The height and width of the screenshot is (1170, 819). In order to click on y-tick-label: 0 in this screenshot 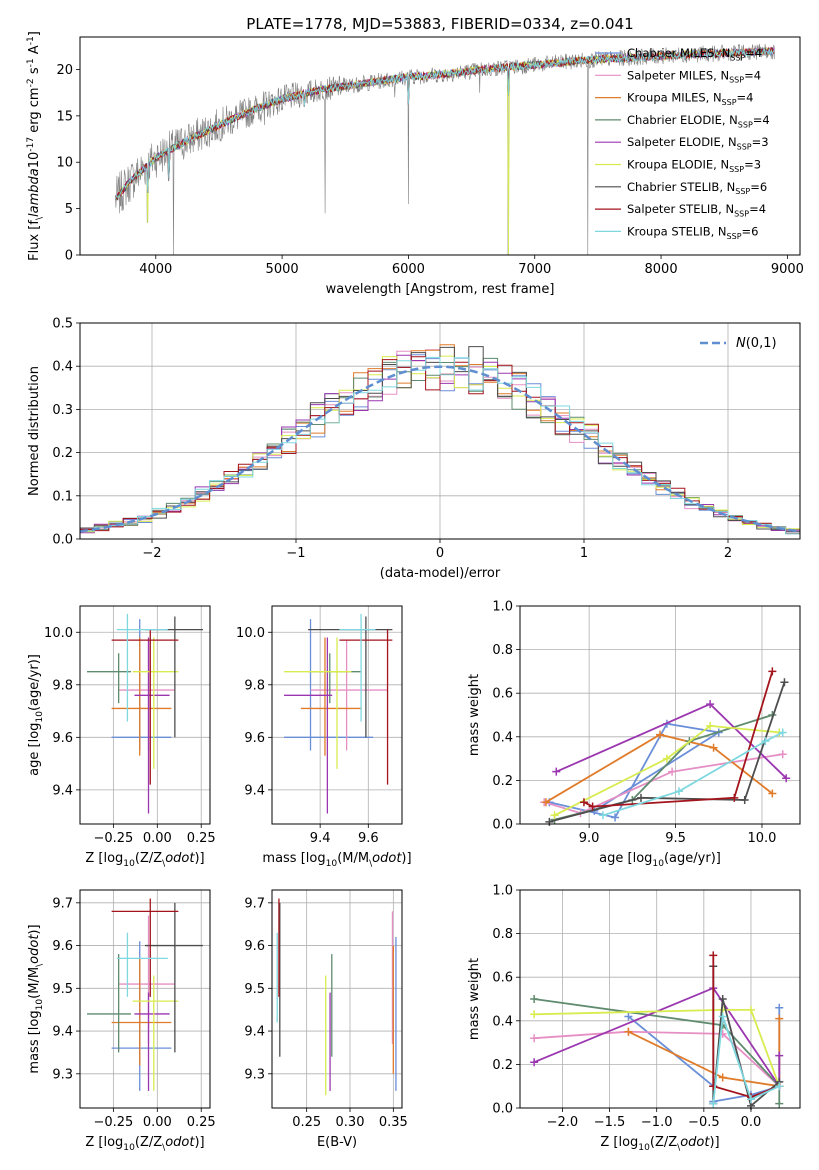, I will do `click(69, 256)`.